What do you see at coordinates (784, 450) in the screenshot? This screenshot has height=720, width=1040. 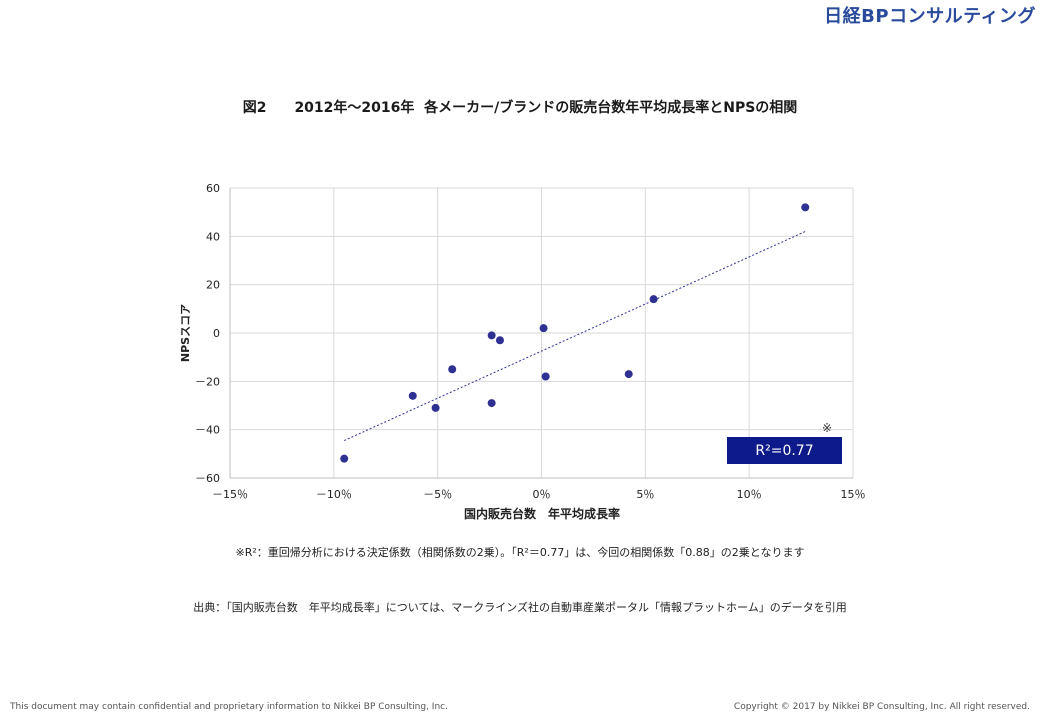 I see `r2-value-box: R²=0.77` at bounding box center [784, 450].